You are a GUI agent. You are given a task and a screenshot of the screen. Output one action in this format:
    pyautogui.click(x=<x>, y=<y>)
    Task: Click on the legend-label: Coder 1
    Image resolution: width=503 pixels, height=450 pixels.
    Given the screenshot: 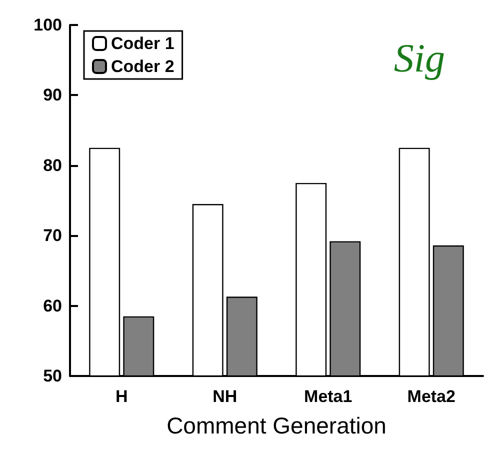 What is the action you would take?
    pyautogui.click(x=142, y=43)
    